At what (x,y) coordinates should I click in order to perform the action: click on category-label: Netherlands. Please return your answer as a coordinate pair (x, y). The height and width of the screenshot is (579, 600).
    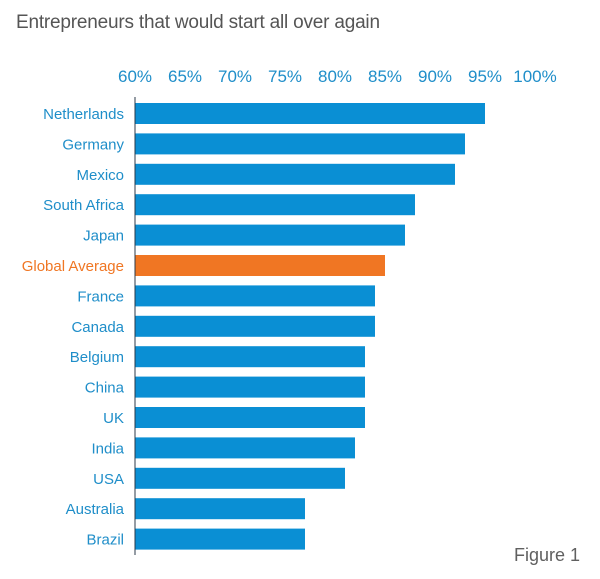
    Looking at the image, I should click on (83, 114).